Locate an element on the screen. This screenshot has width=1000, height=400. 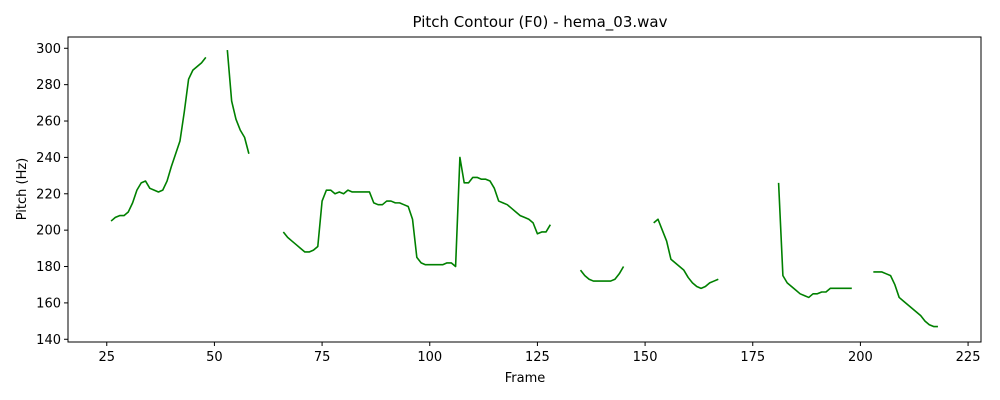
x-tick-label: 50 is located at coordinates (214, 357).